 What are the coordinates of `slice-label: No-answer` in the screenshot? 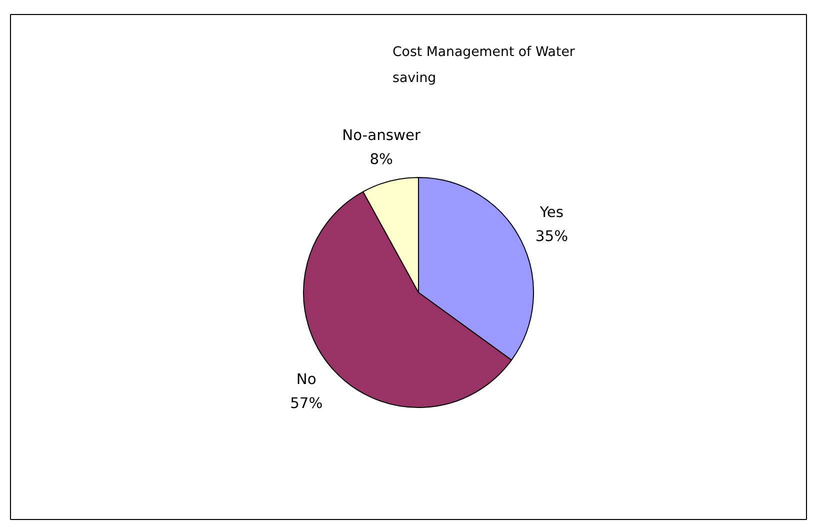 It's located at (382, 135).